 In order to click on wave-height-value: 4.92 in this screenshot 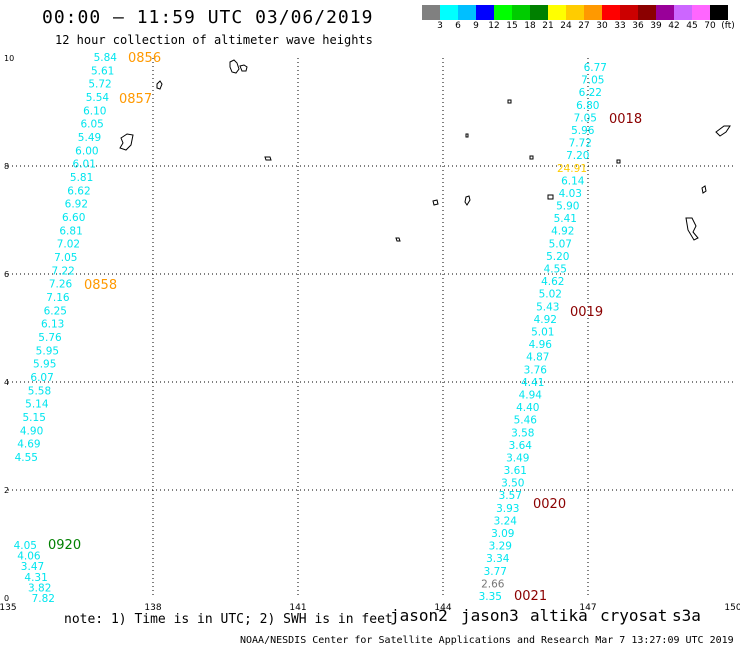, I will do `click(562, 232)`.